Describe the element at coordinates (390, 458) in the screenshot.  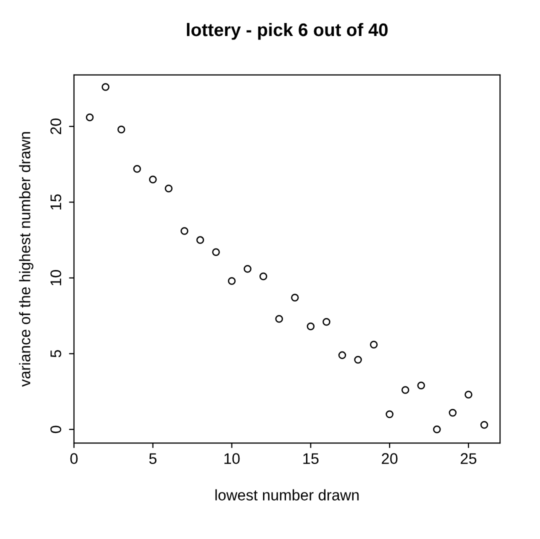
I see `x-tick-label: 20` at that location.